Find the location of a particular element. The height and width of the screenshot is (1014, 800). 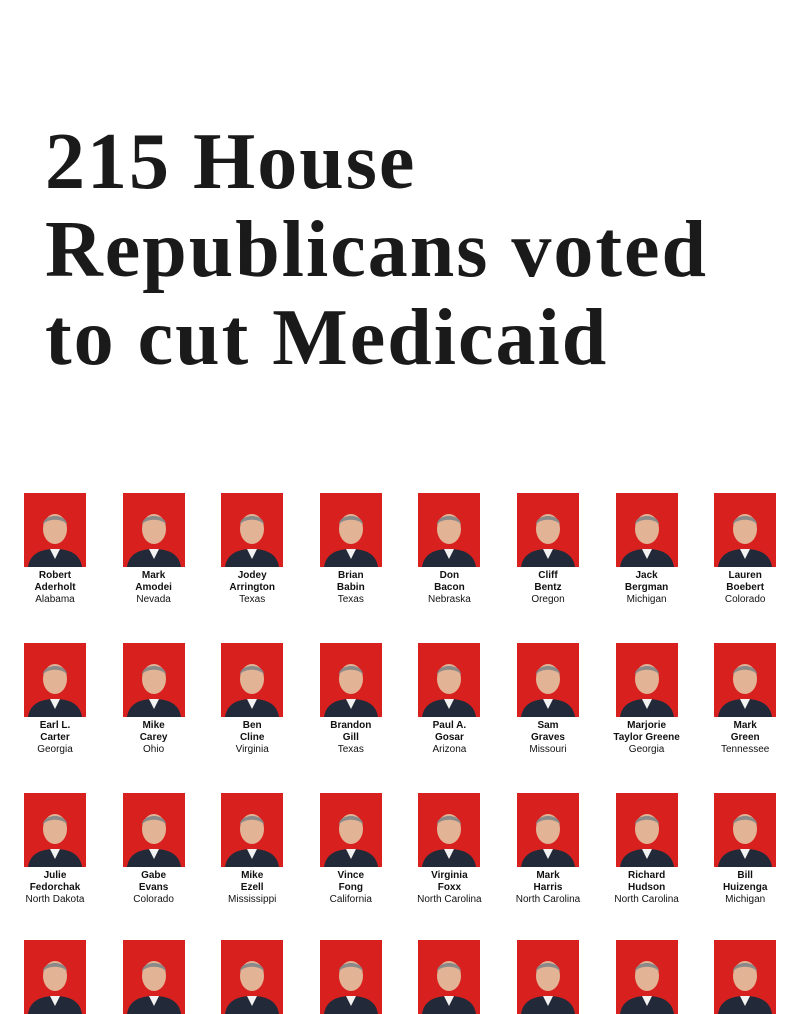

member-card: Sam Graves Missouri is located at coordinates (548, 699).